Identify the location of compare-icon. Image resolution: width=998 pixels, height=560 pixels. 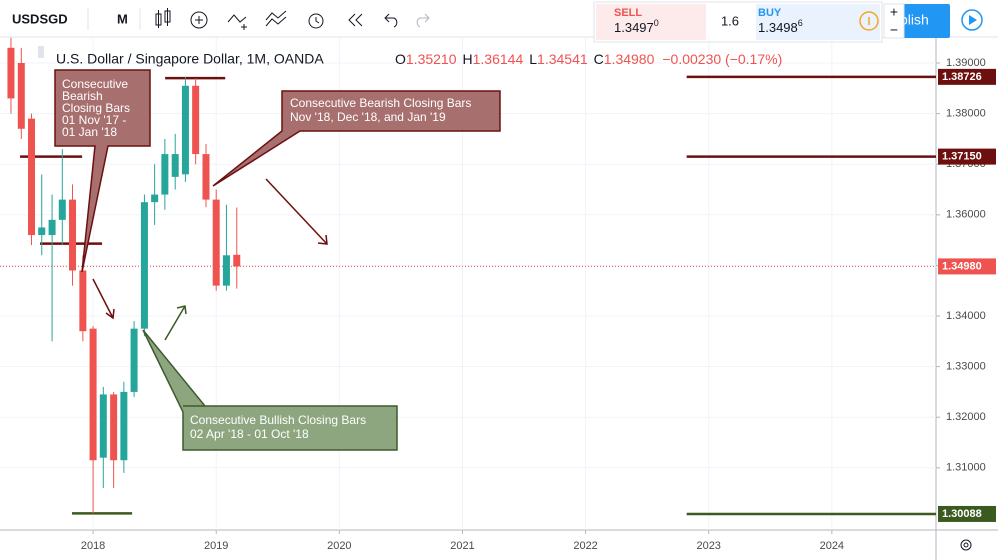
(237, 22).